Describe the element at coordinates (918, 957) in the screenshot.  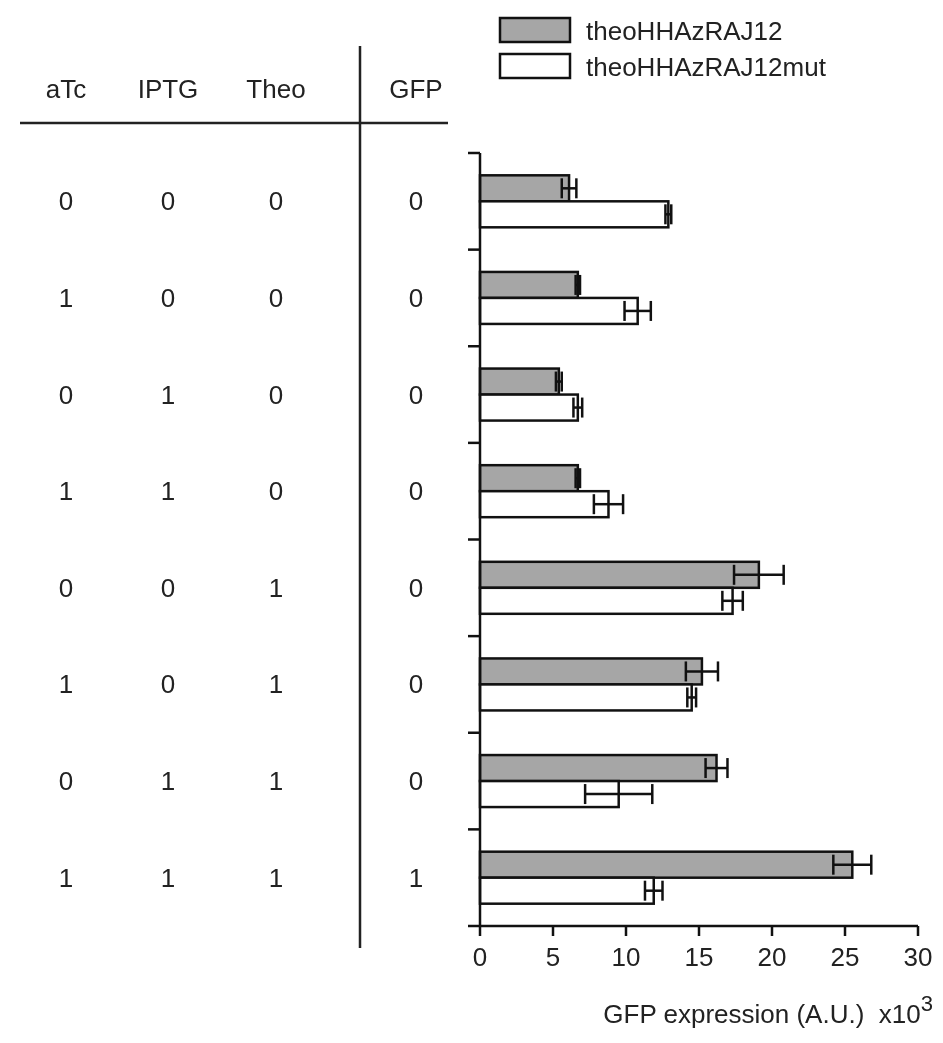
I see `x-tick-label: 30` at that location.